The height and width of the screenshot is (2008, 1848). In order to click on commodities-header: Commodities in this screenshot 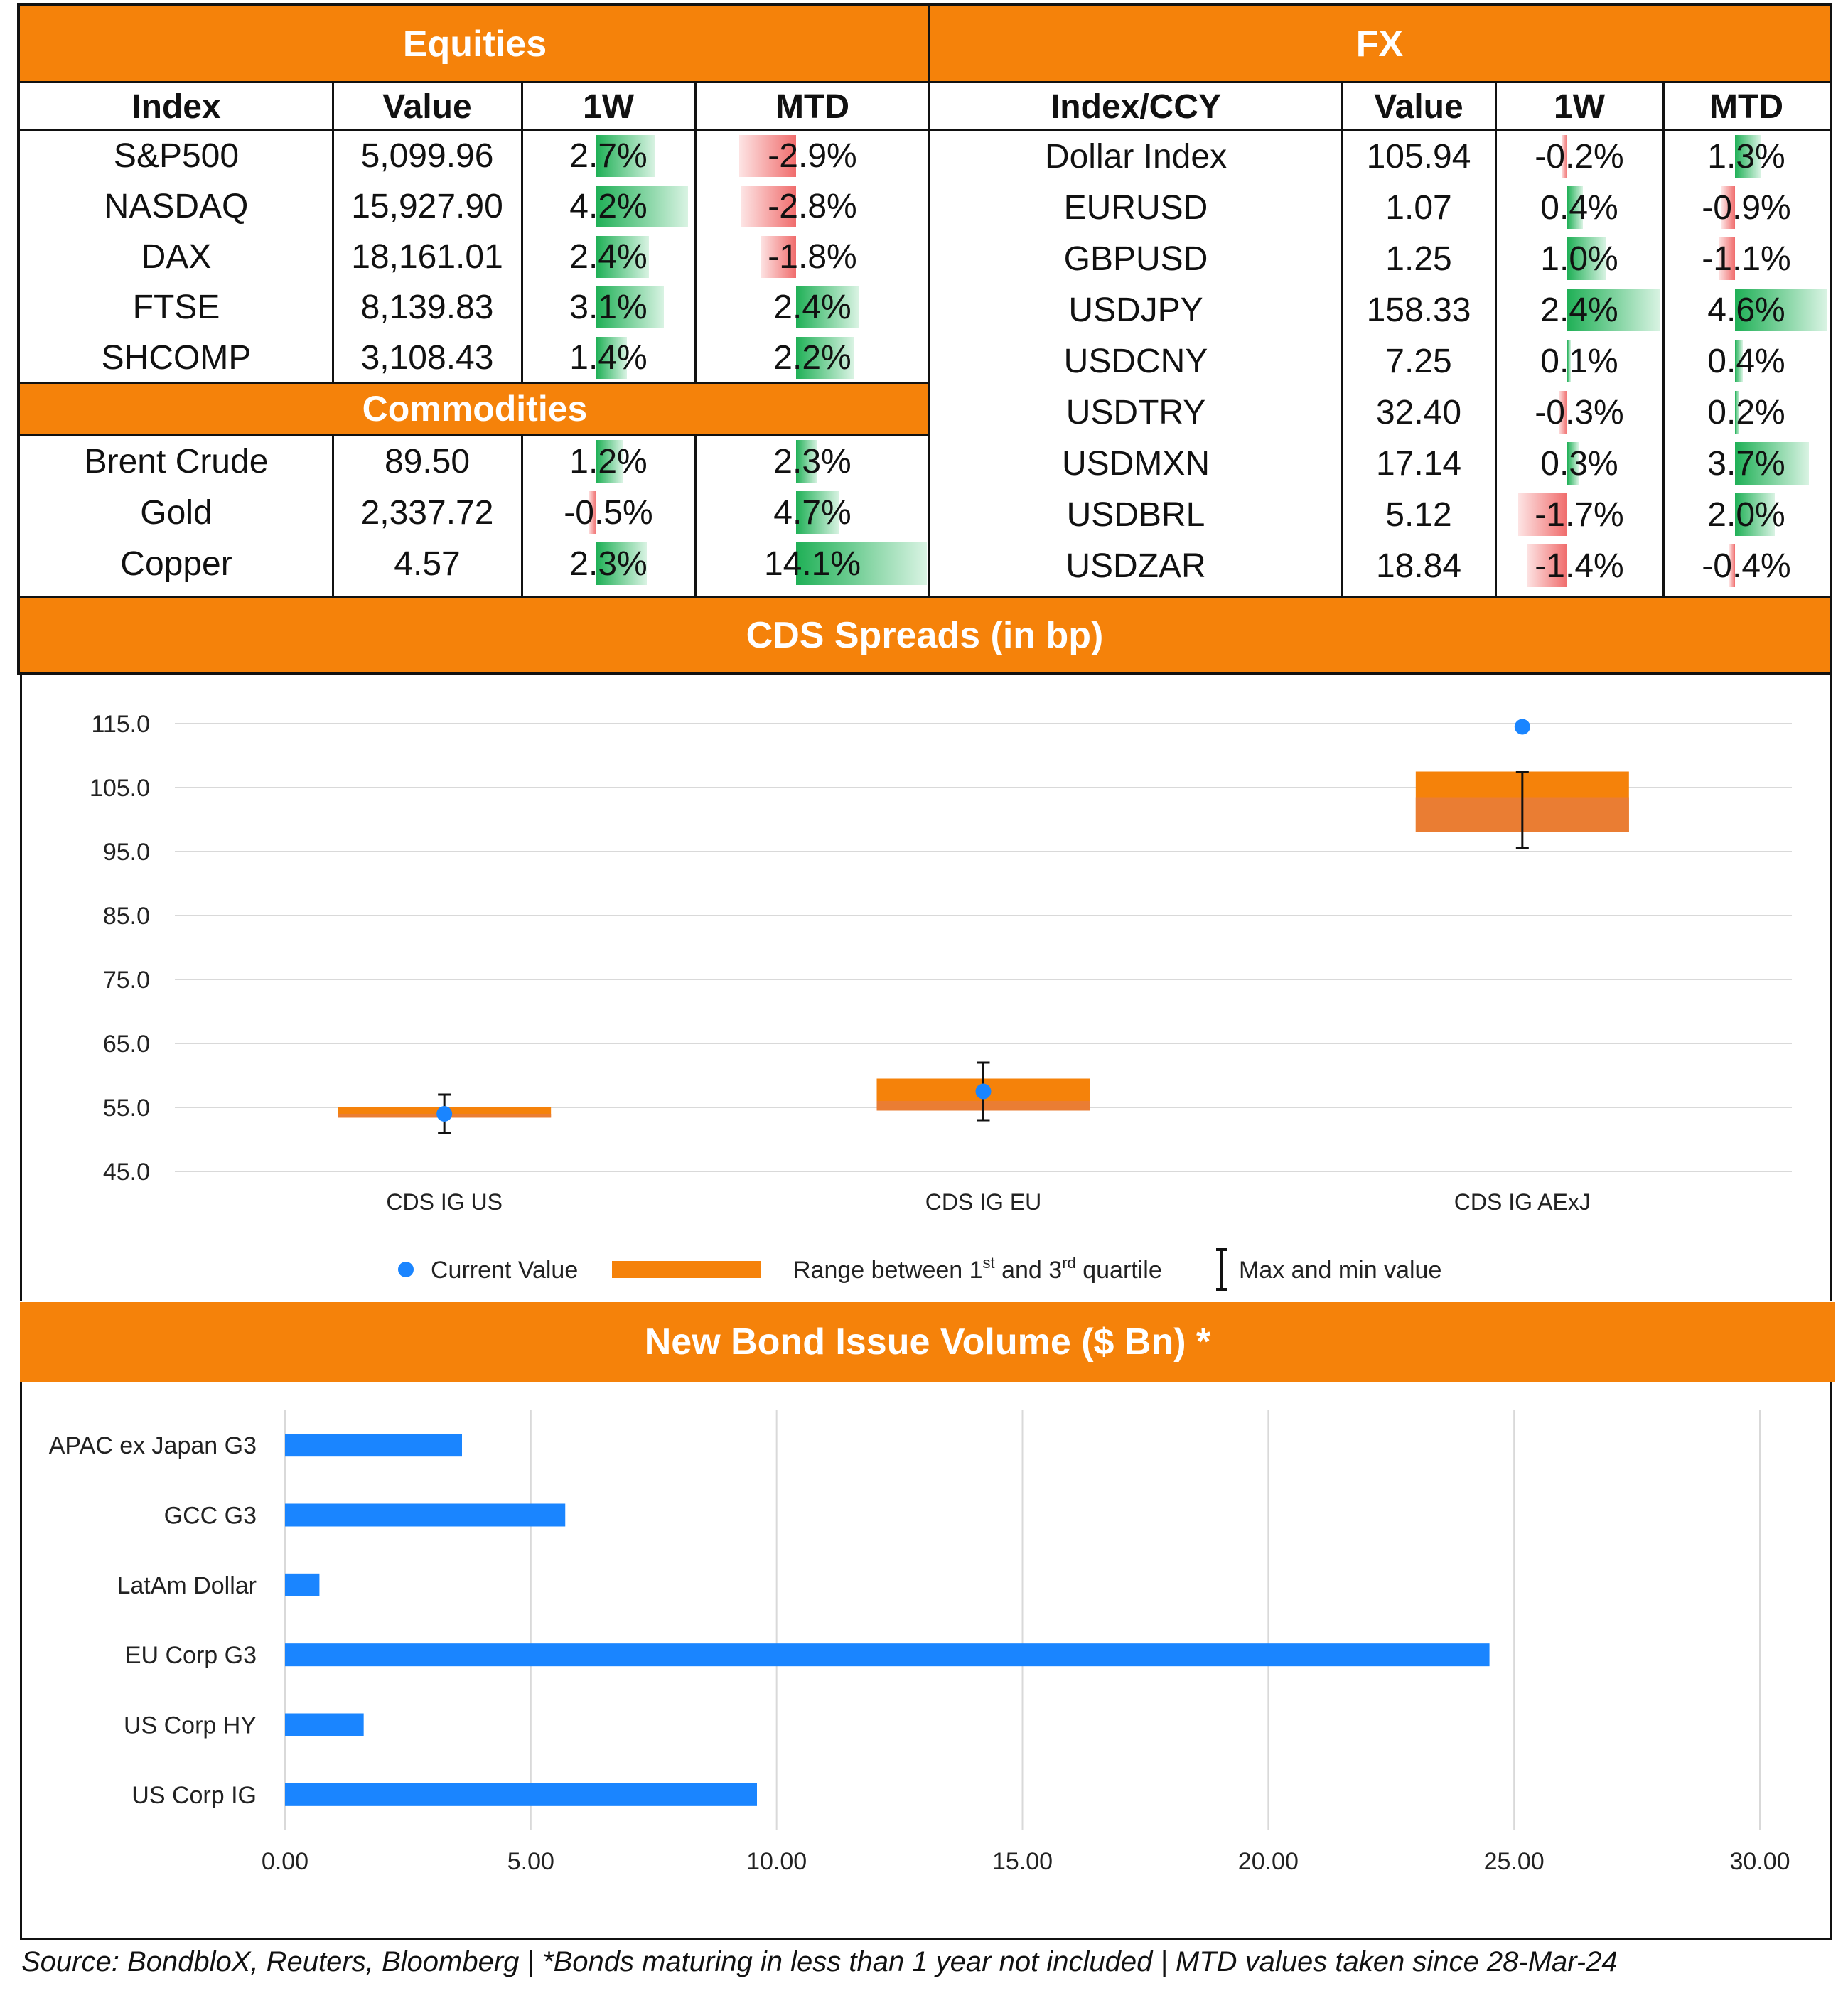, I will do `click(475, 408)`.